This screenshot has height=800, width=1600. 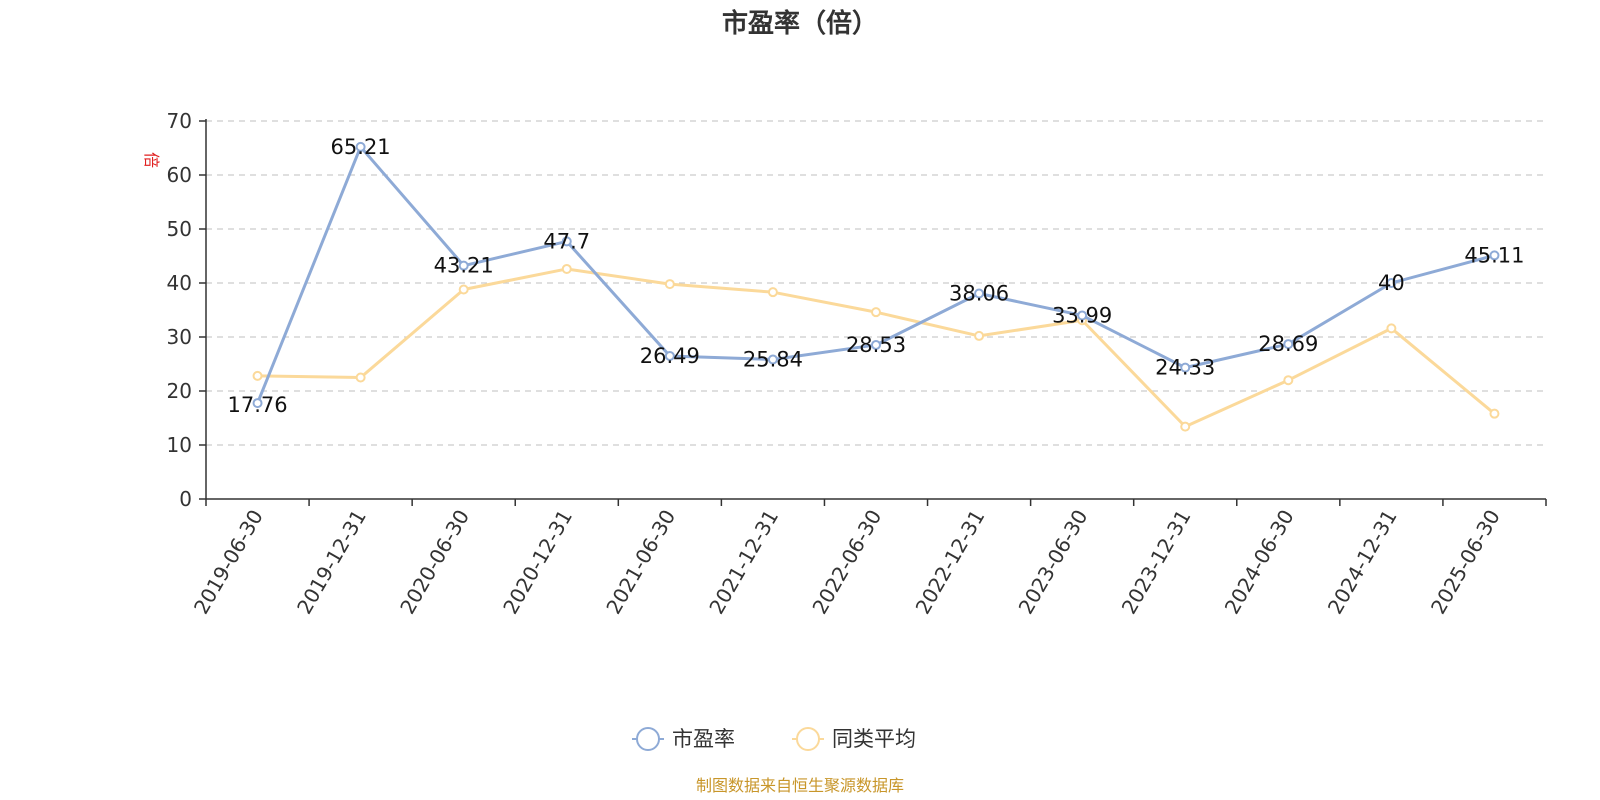 I want to click on data-label: 45.11, so click(x=1494, y=255).